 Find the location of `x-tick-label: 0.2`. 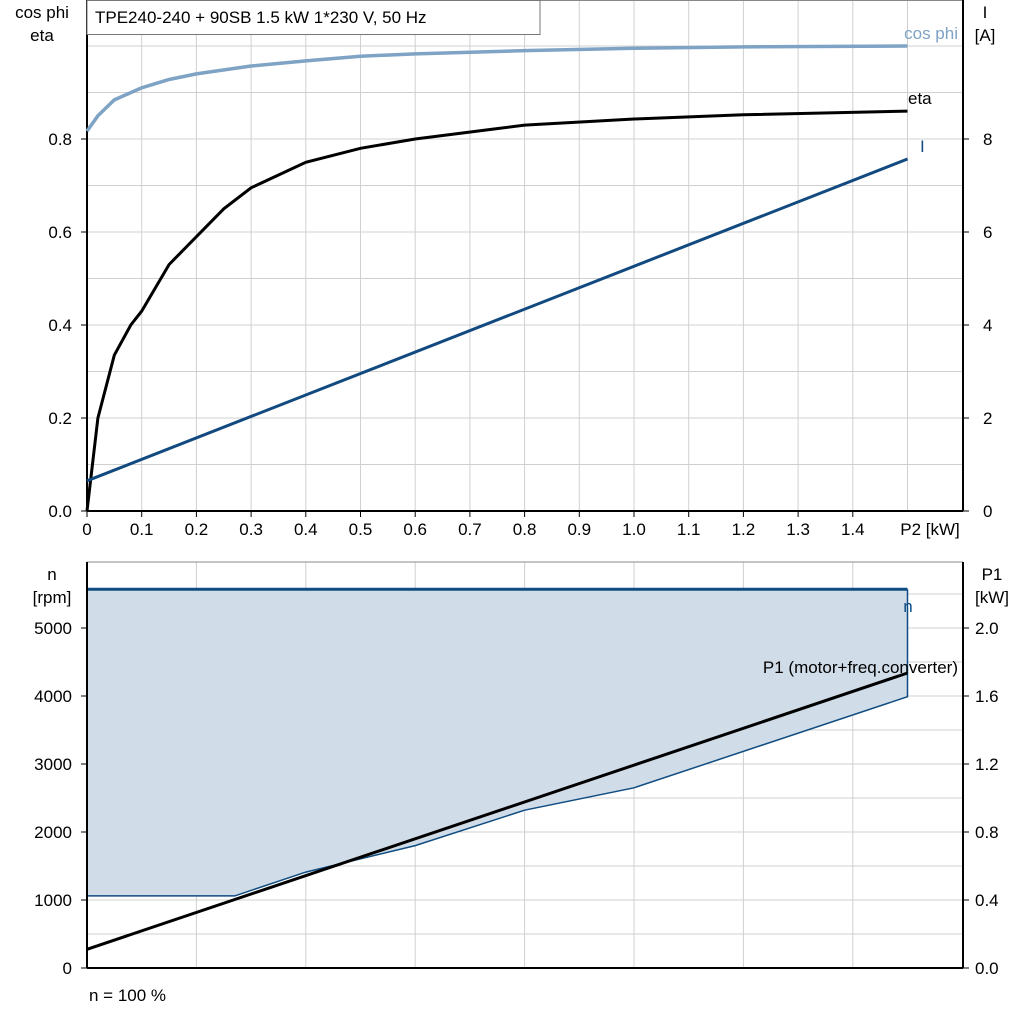

x-tick-label: 0.2 is located at coordinates (197, 529).